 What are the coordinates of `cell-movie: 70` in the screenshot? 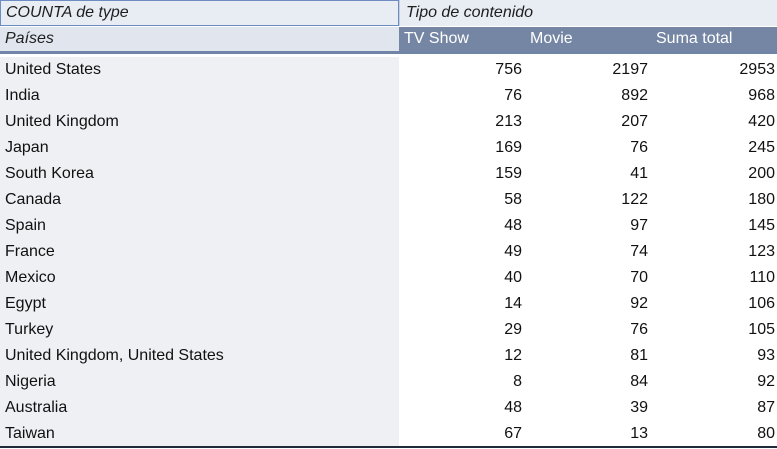 It's located at (639, 277).